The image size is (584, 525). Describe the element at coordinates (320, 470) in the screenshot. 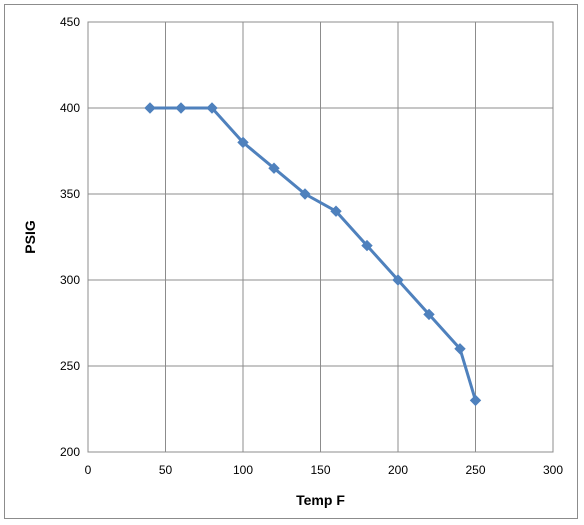

I see `x-tick-label: 150` at that location.